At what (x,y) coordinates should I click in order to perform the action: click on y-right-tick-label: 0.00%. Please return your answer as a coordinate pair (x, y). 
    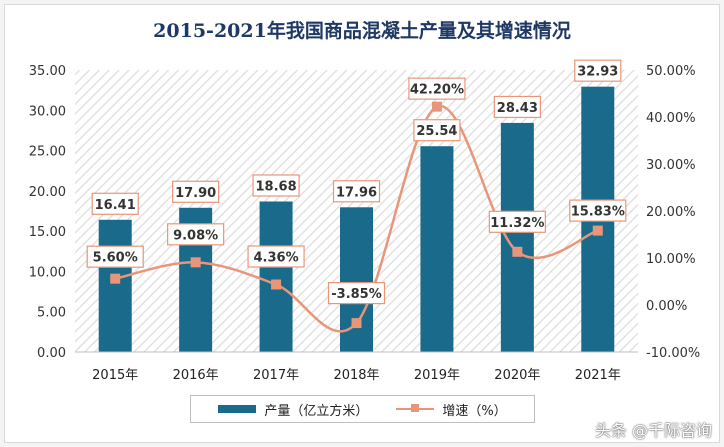
    Looking at the image, I should click on (666, 306).